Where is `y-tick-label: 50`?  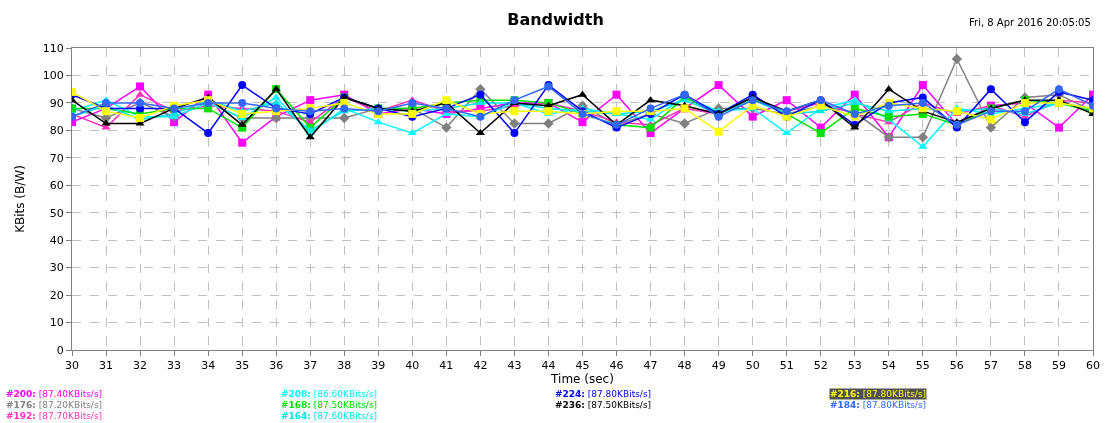
y-tick-label: 50 is located at coordinates (56, 213).